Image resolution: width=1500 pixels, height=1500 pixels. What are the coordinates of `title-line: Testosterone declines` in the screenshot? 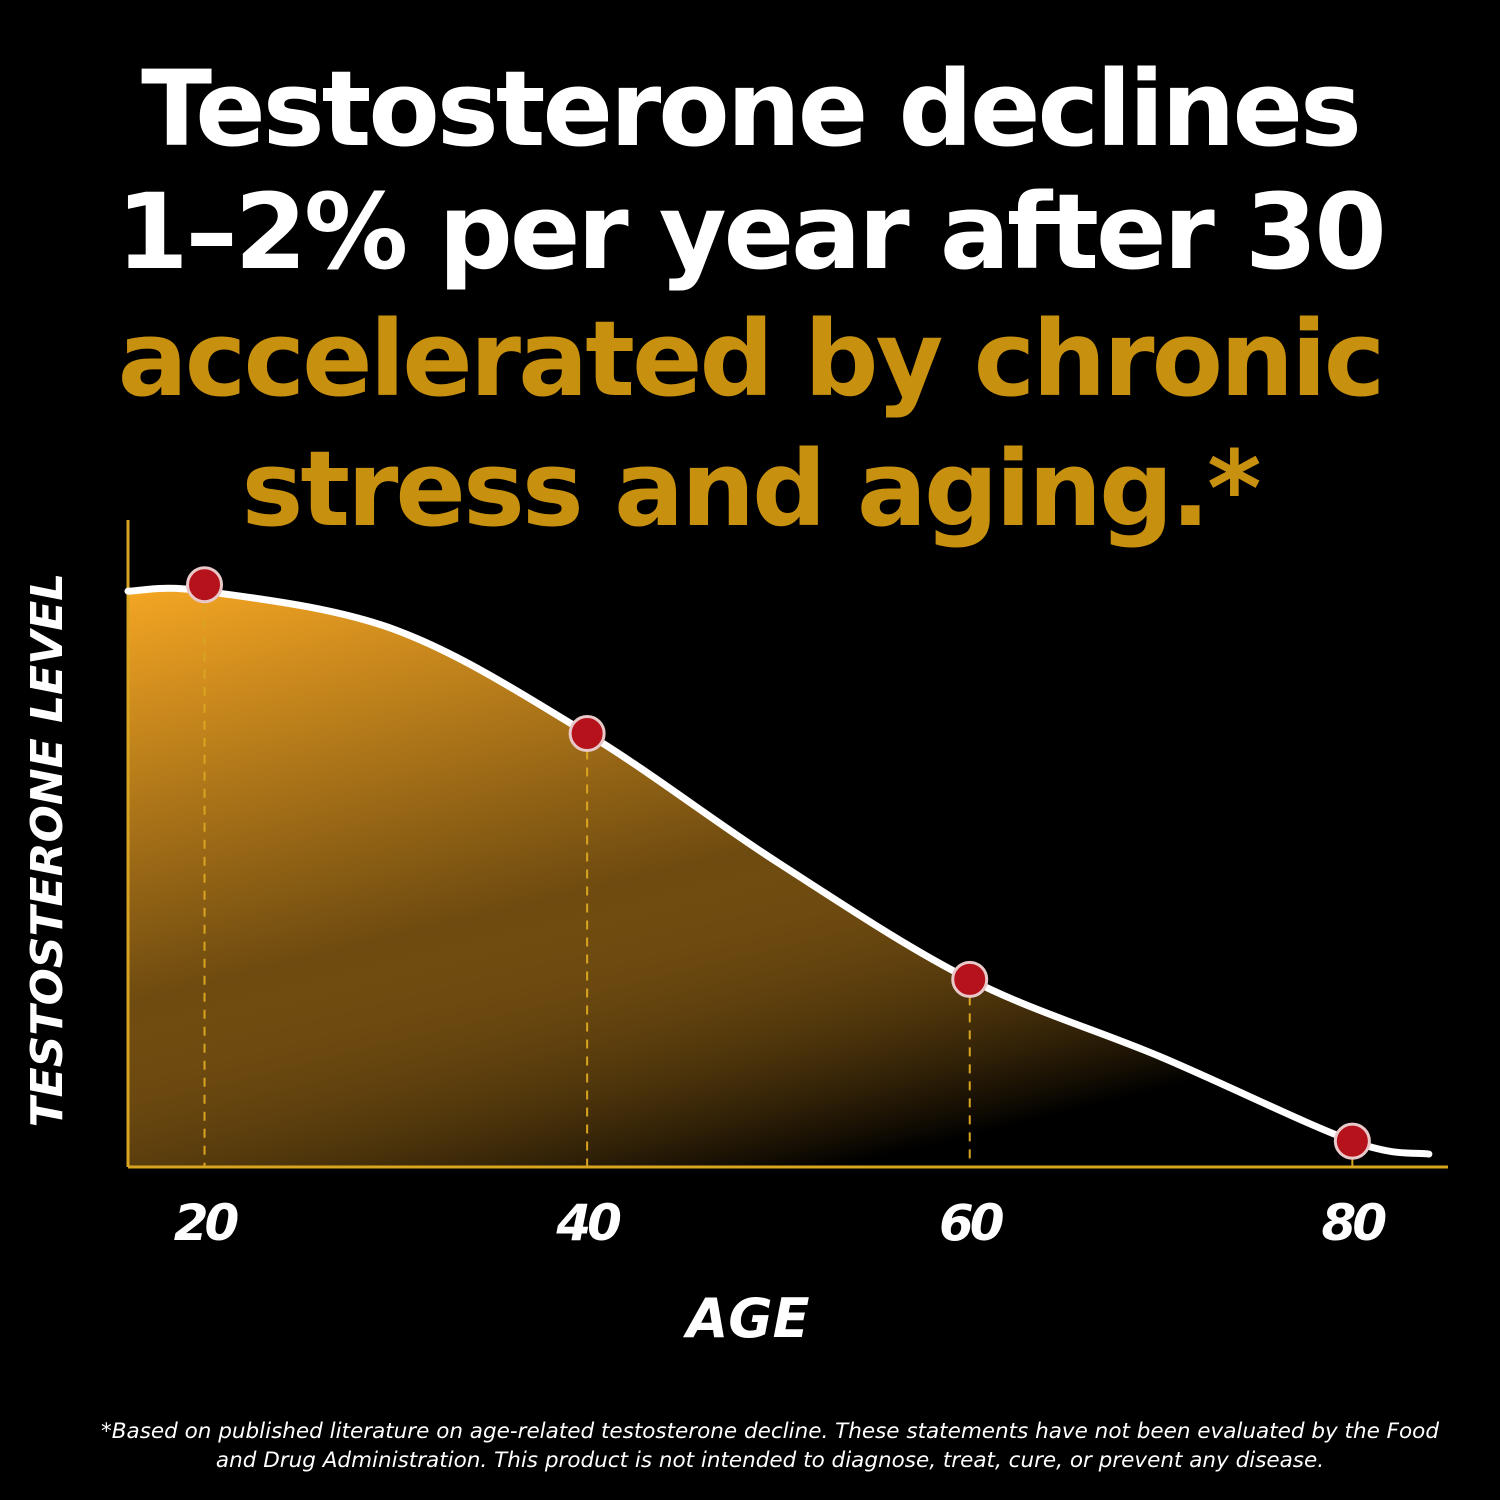 It's located at (750, 109).